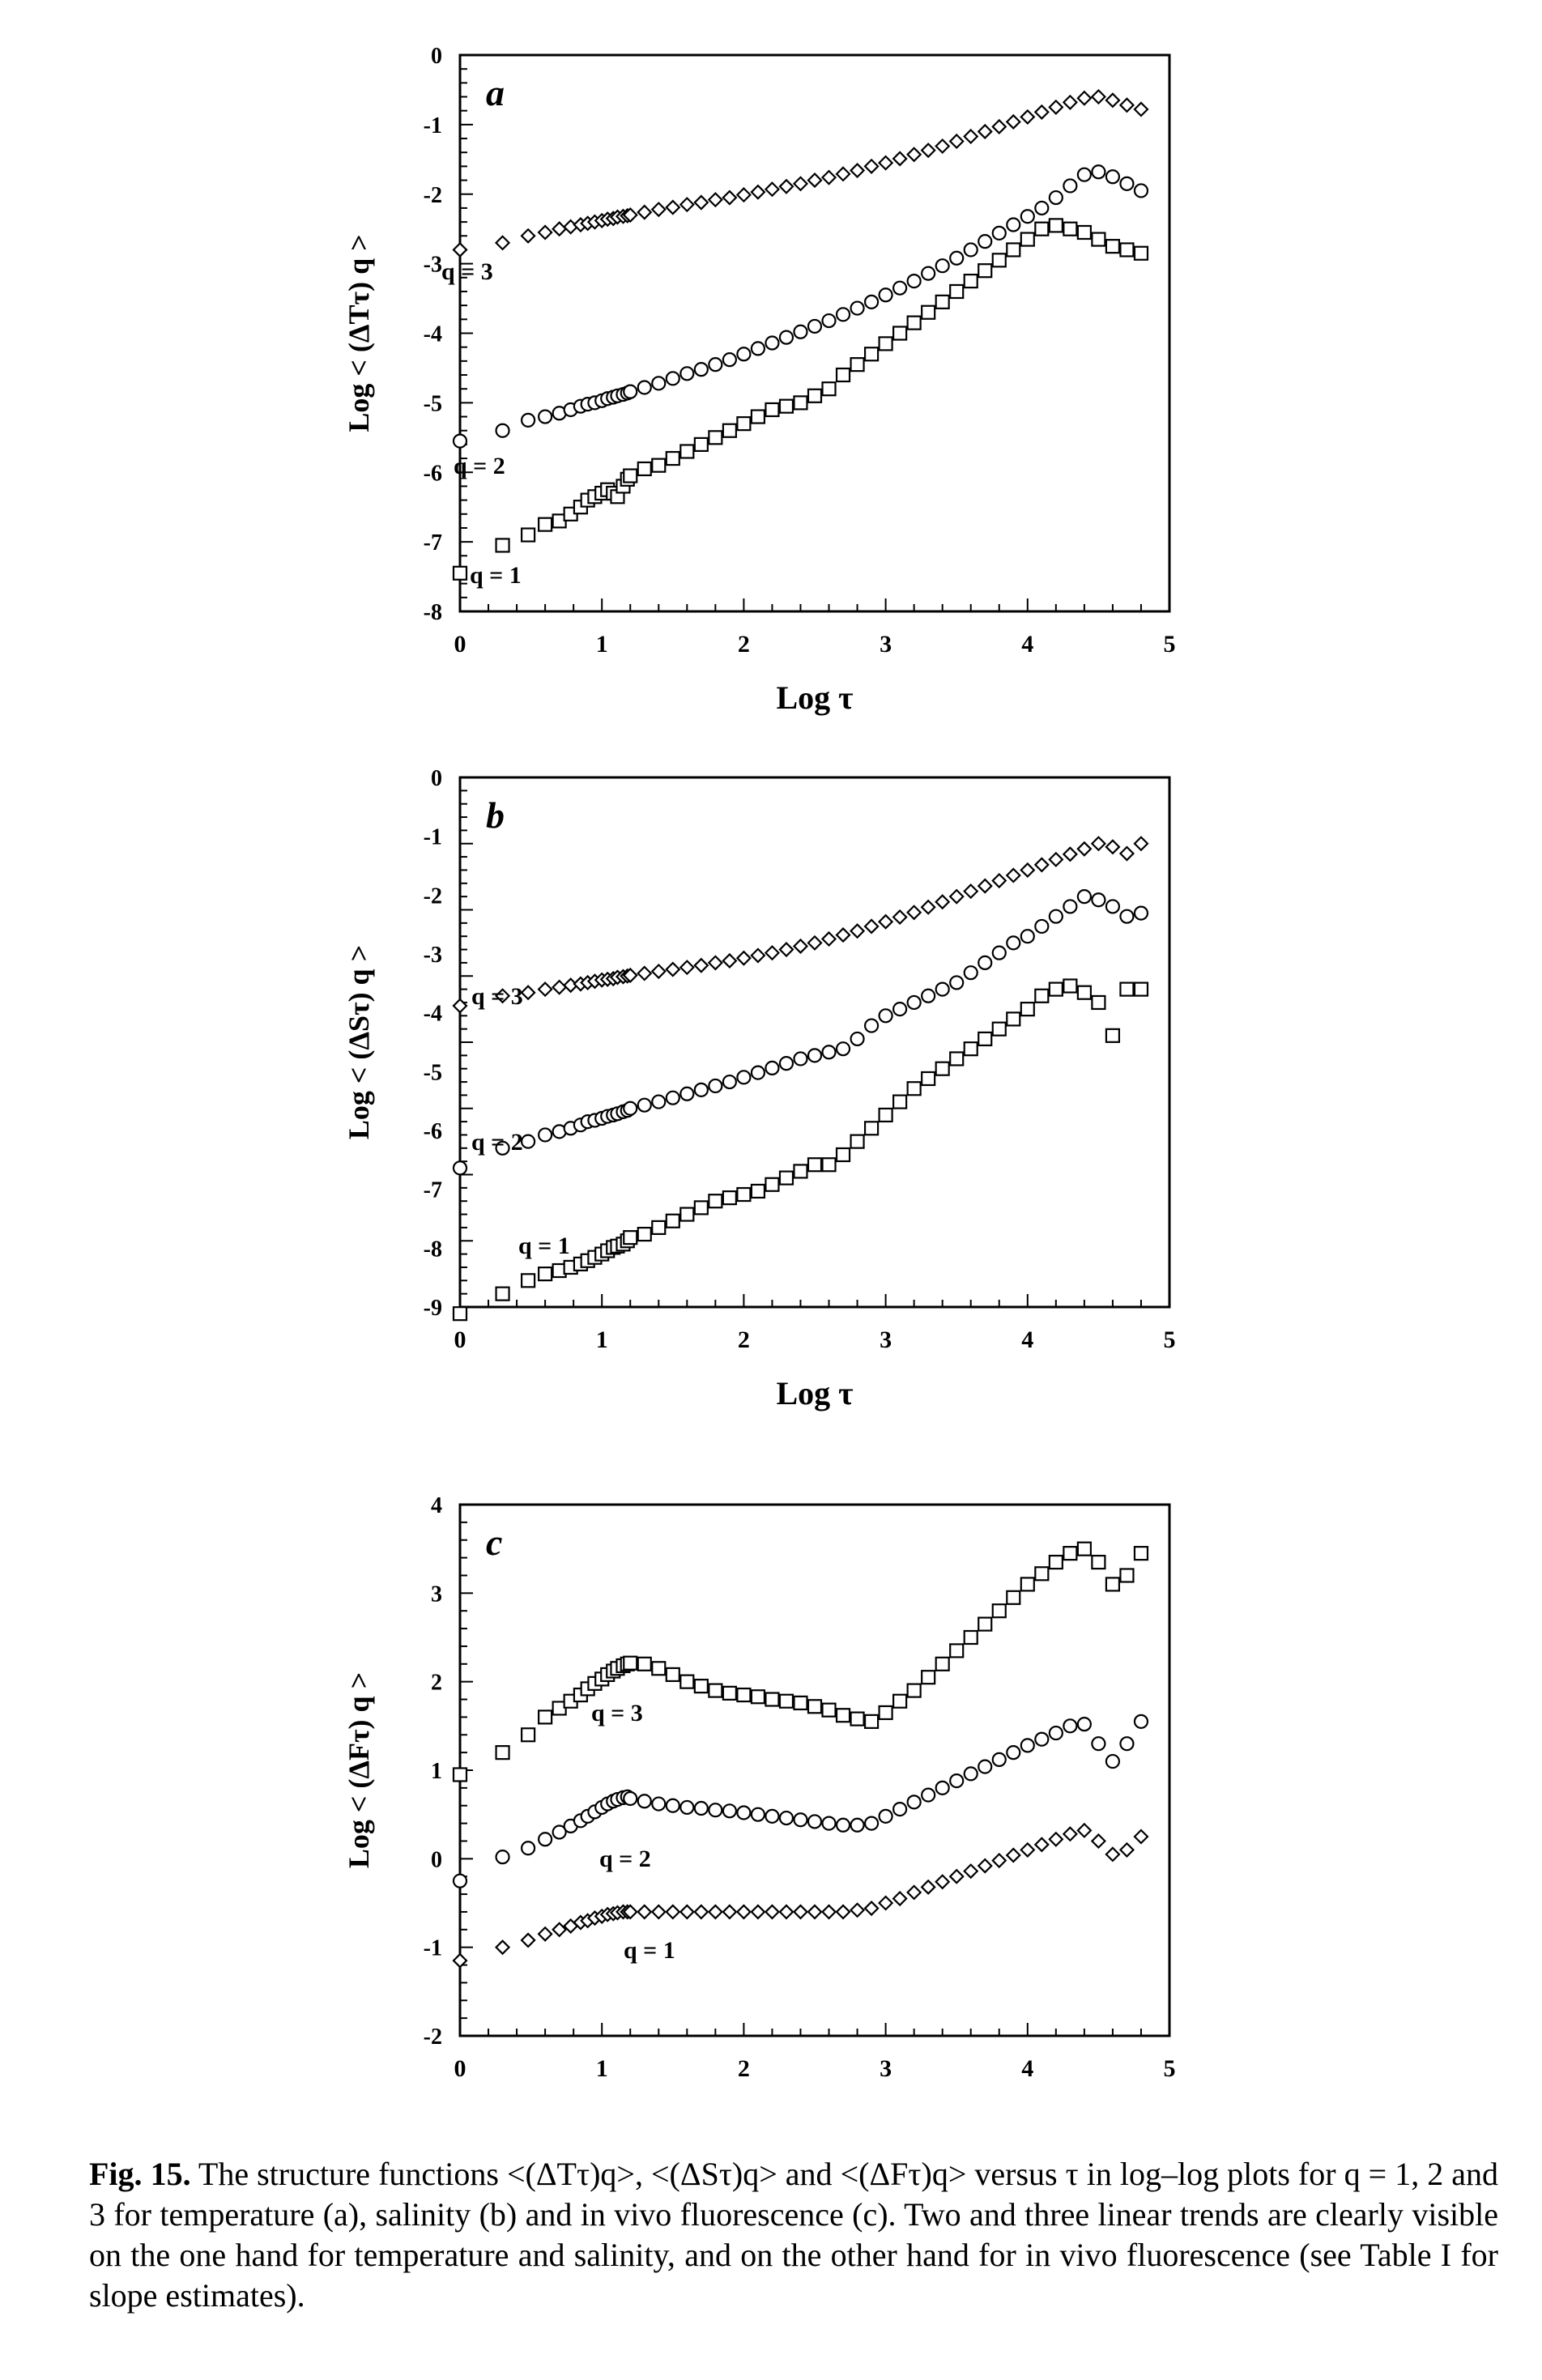 This screenshot has width=1542, height=2380. What do you see at coordinates (1027, 2069) in the screenshot?
I see `x-tick-label: 4` at bounding box center [1027, 2069].